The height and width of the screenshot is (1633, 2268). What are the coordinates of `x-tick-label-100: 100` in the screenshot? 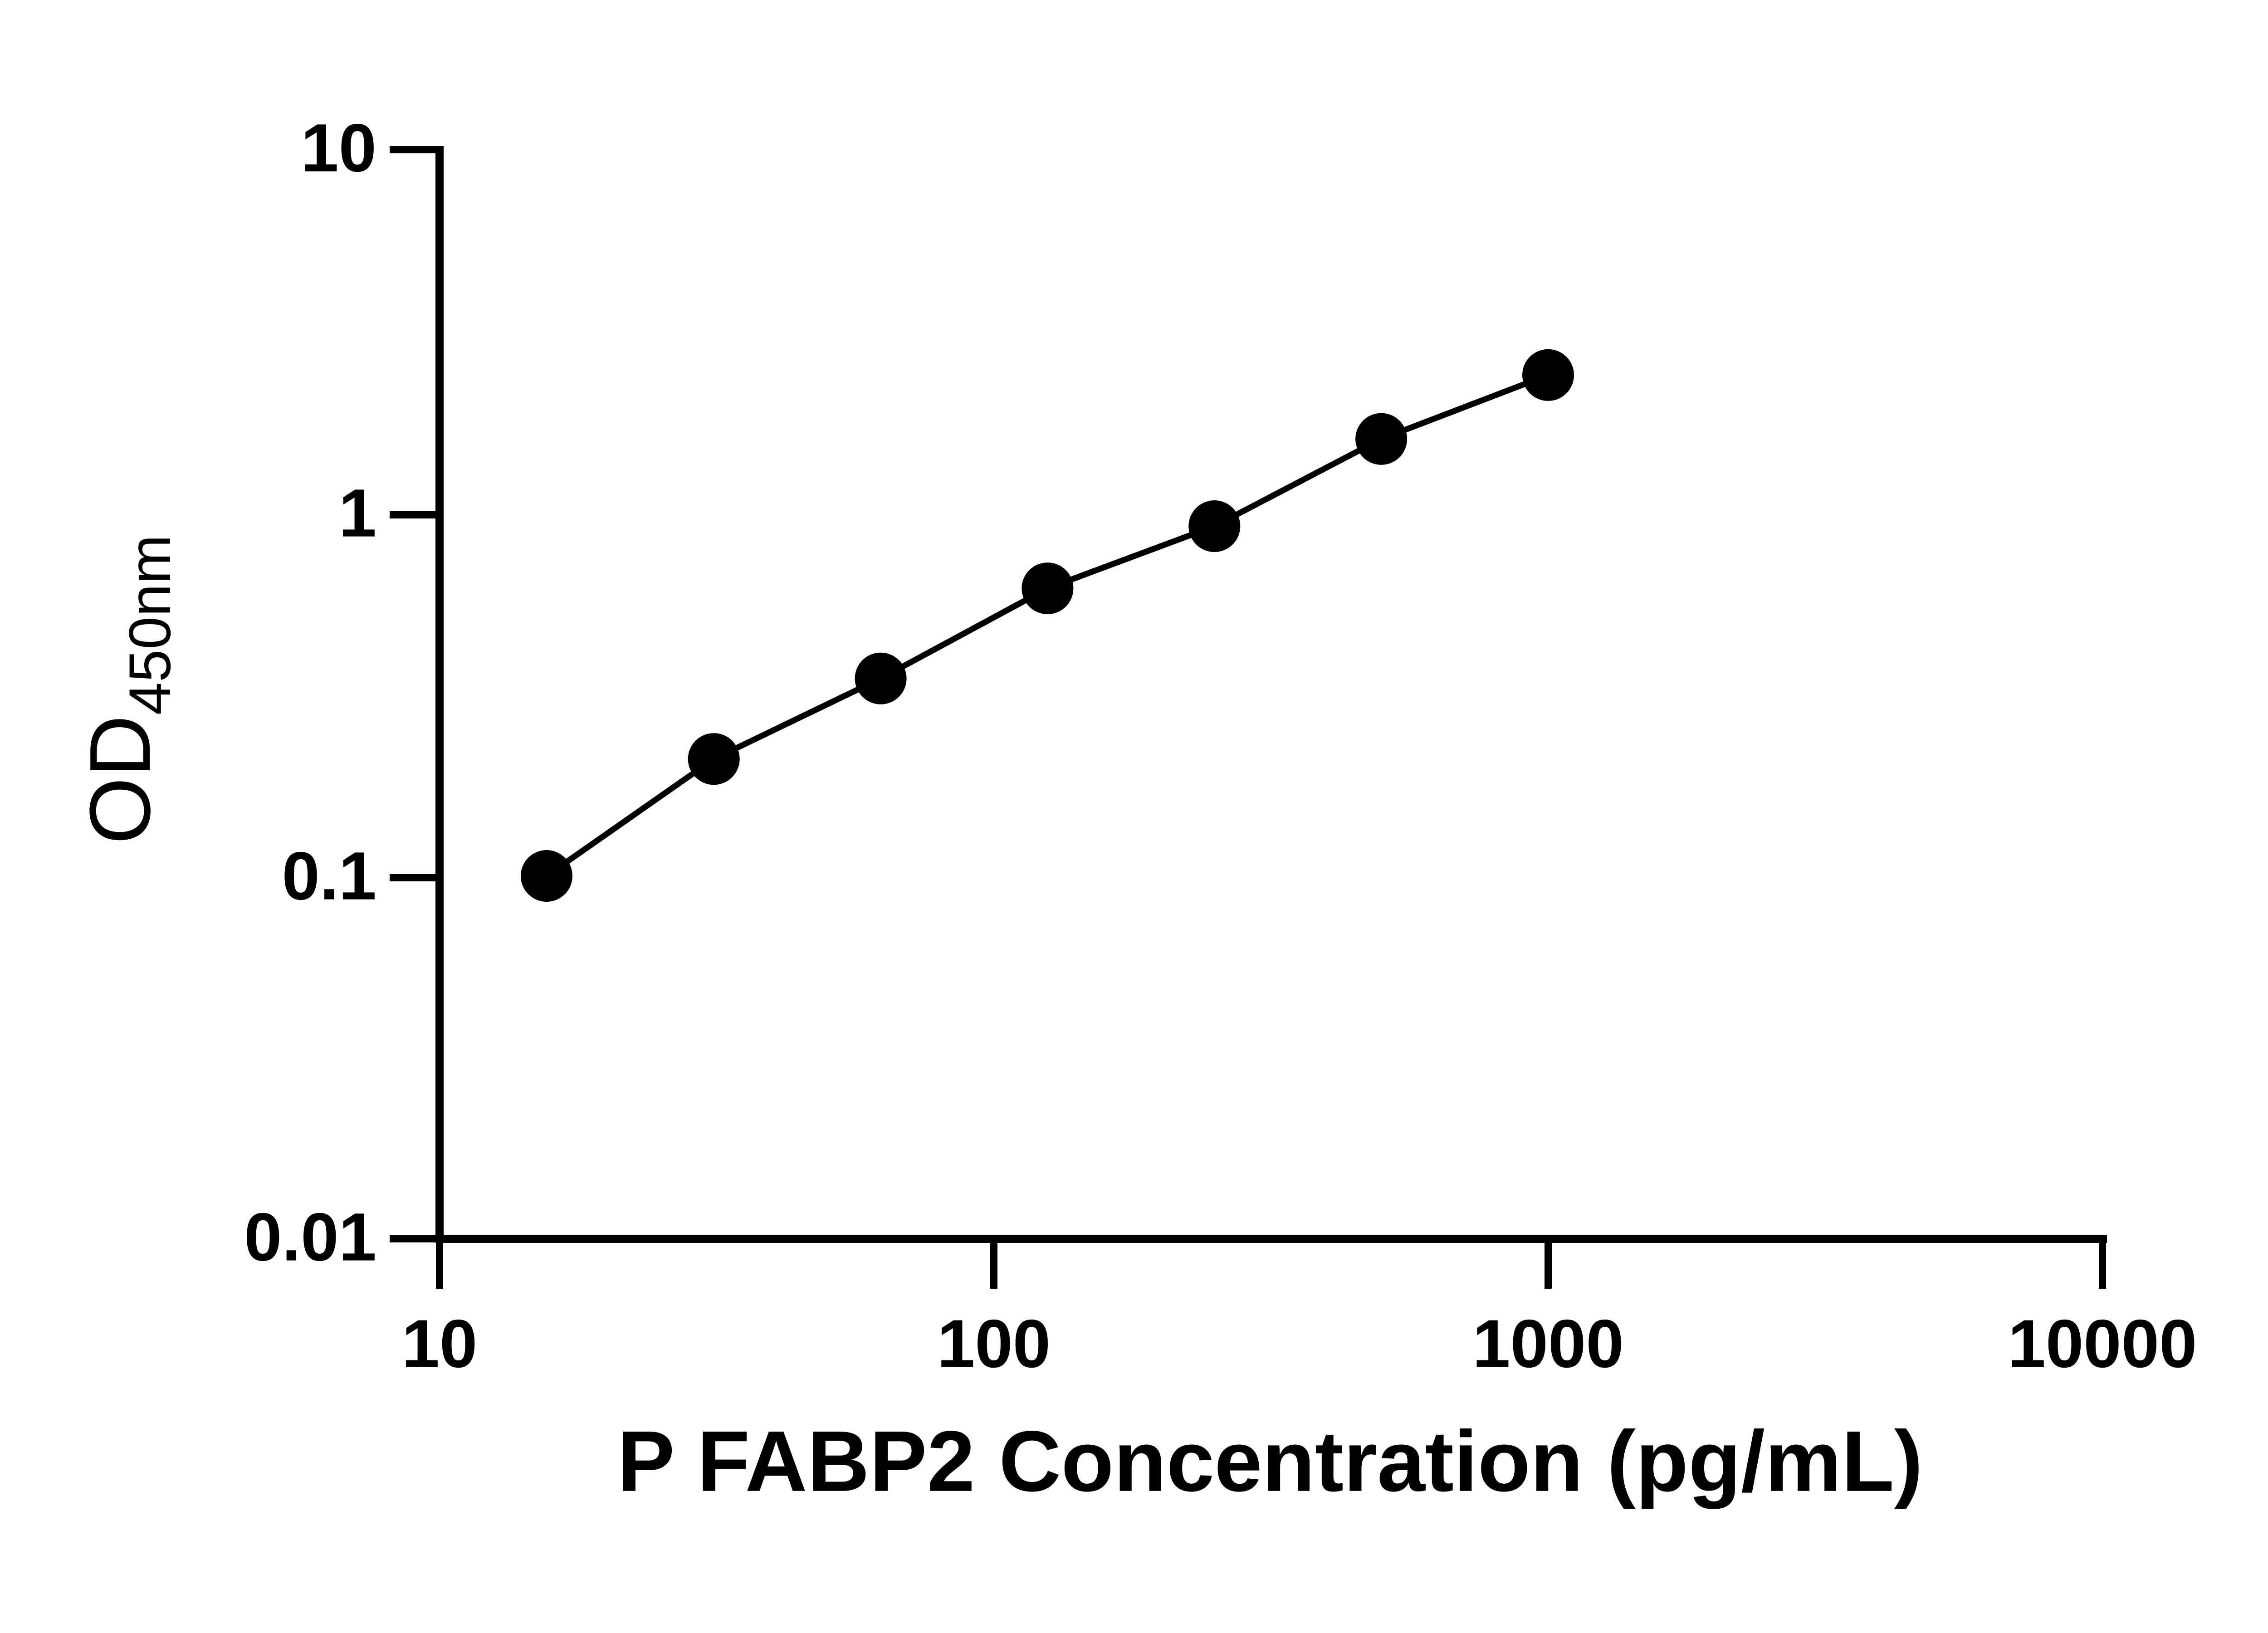 It's located at (994, 1343).